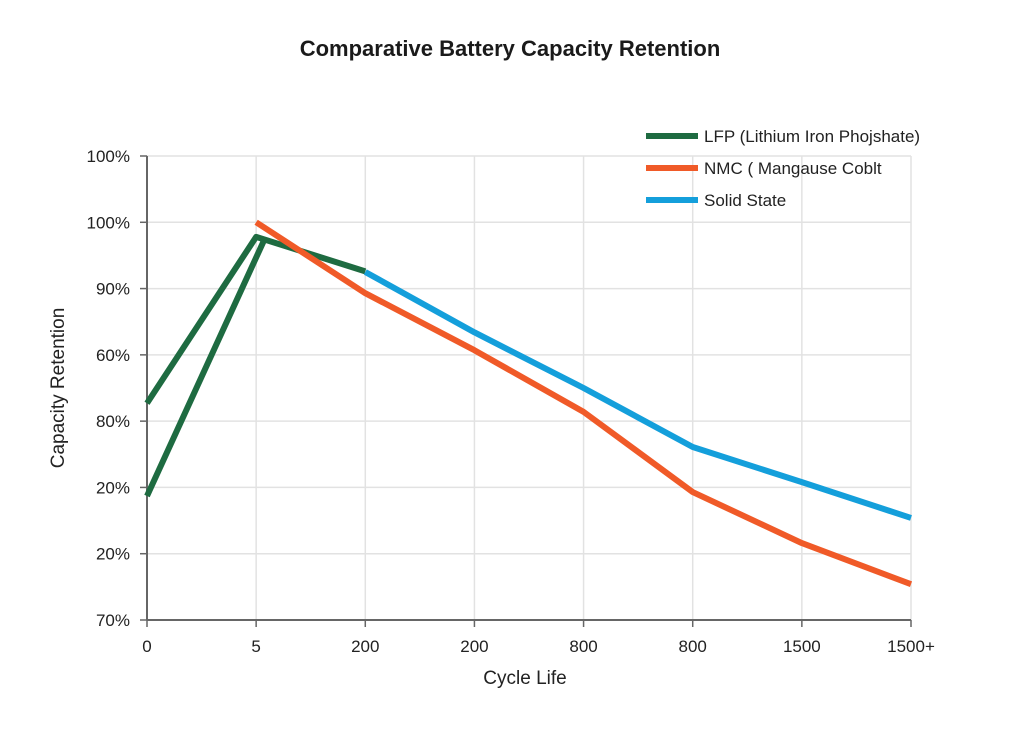  I want to click on x-tick-label: 1500+, so click(911, 646).